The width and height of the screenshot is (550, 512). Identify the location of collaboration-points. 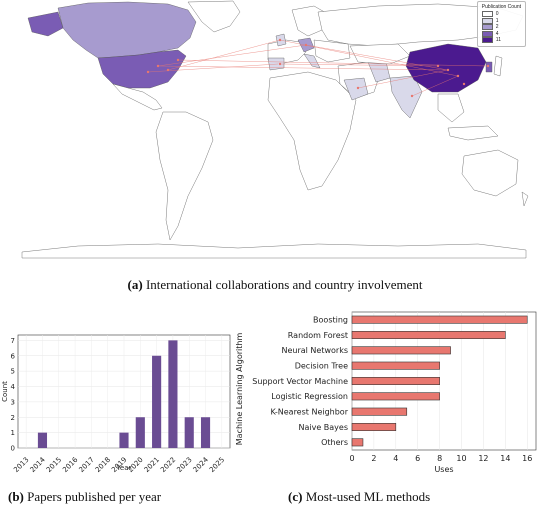
(318, 68).